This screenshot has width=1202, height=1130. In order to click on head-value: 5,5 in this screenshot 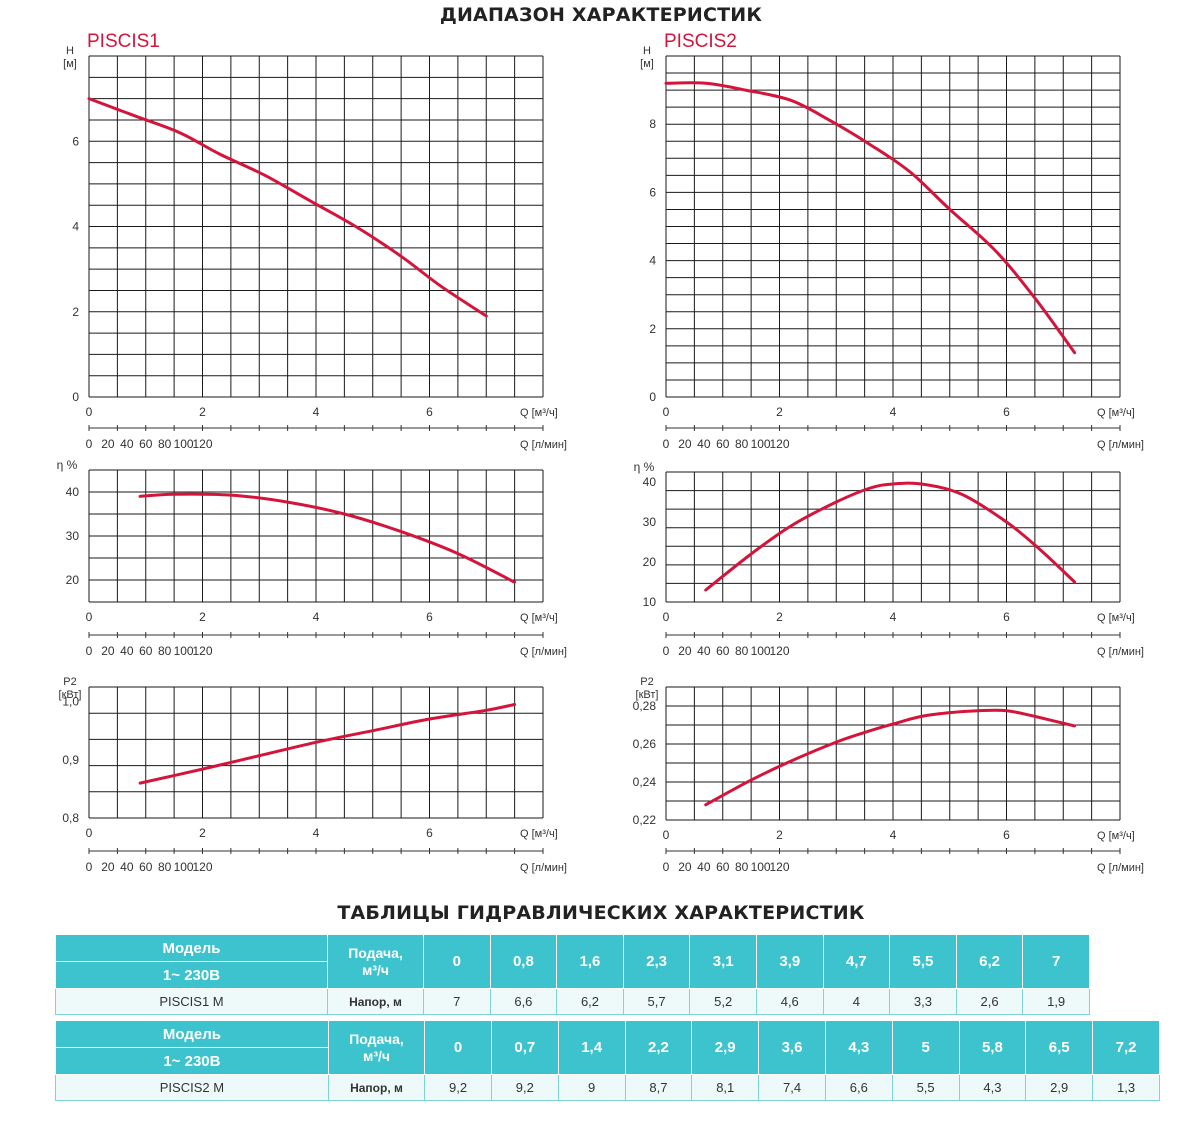, I will do `click(925, 1087)`.